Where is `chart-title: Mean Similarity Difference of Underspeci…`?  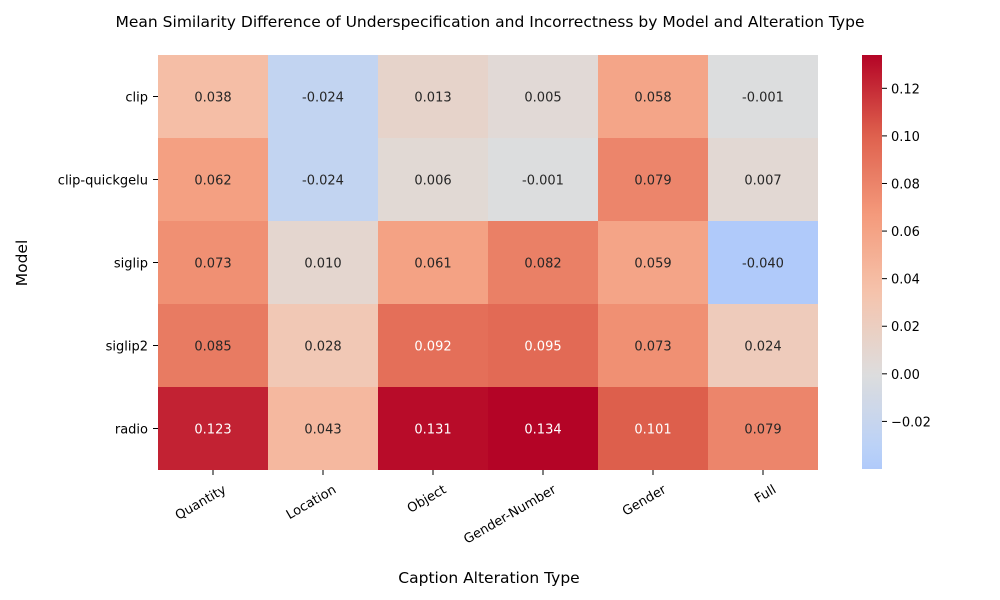 chart-title: Mean Similarity Difference of Underspeci… is located at coordinates (490, 22).